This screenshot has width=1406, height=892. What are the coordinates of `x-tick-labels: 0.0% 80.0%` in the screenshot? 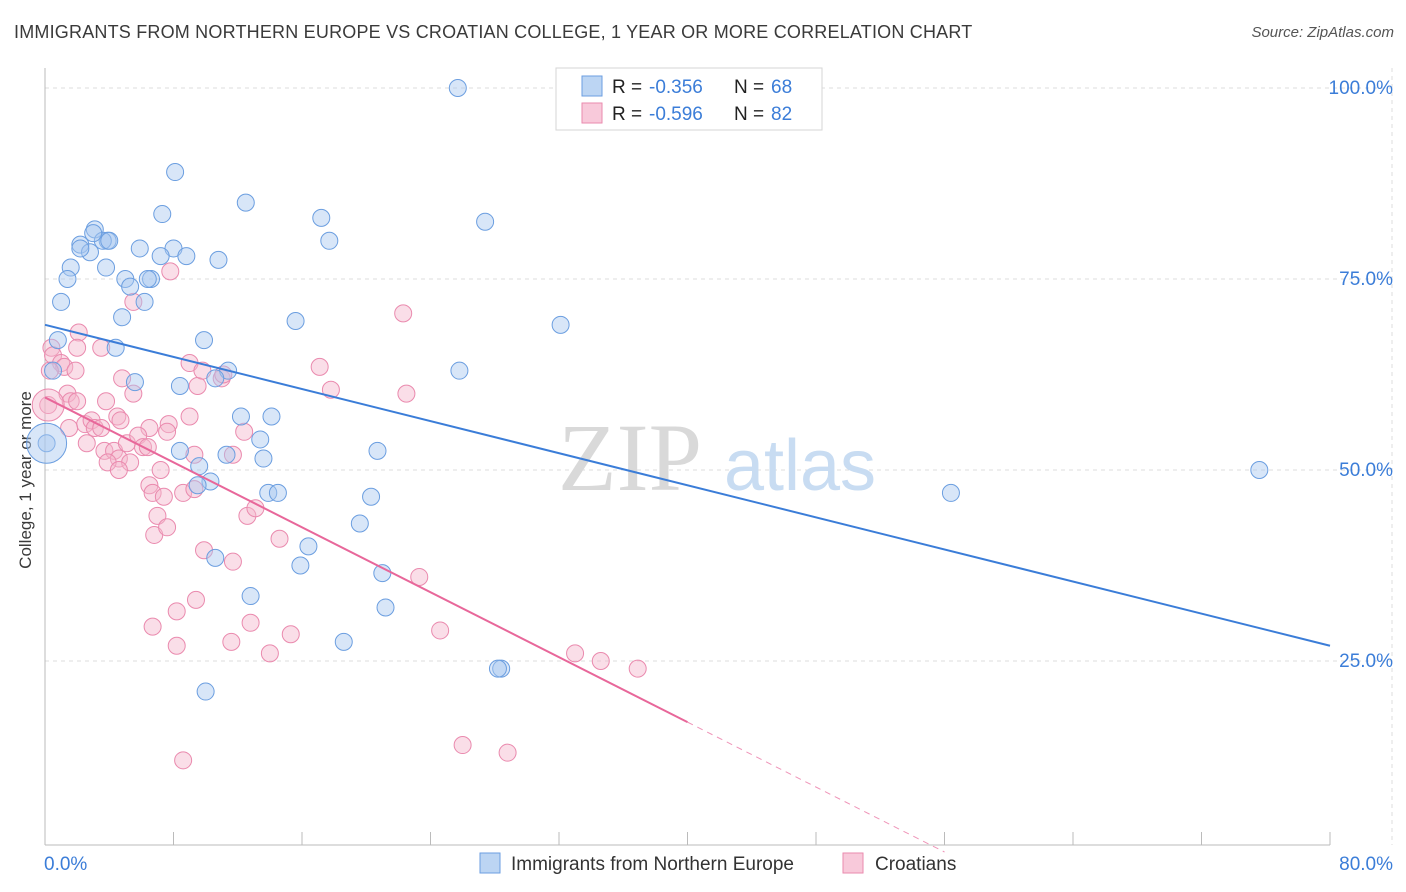 It's located at (718, 864).